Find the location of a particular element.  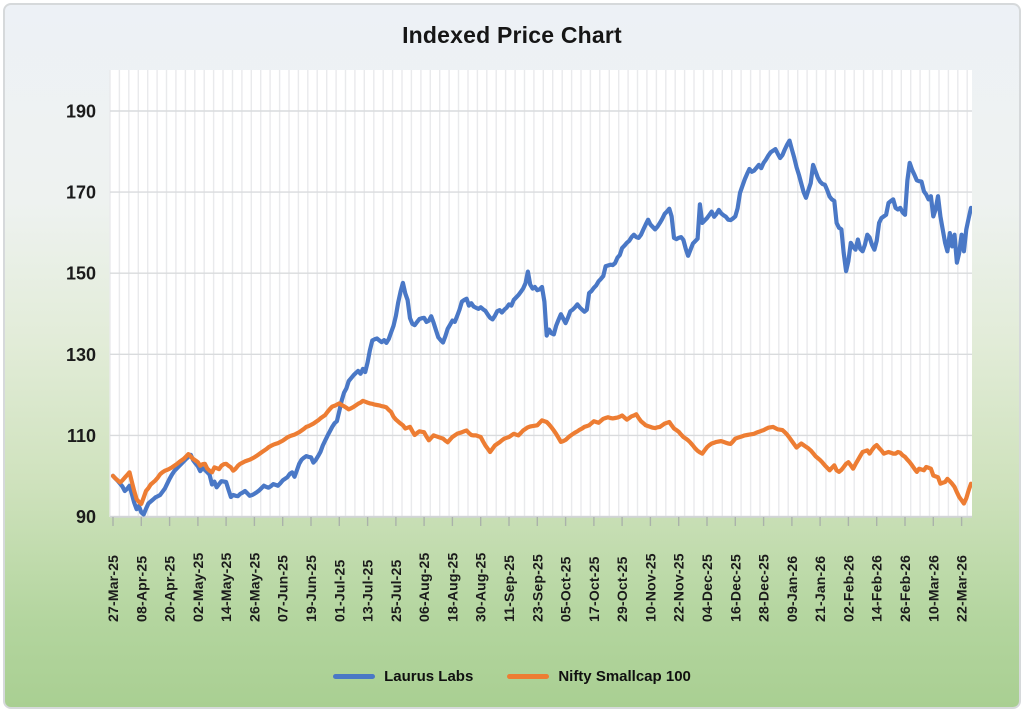

x-tick-label: 14-Feb-26 is located at coordinates (877, 588).